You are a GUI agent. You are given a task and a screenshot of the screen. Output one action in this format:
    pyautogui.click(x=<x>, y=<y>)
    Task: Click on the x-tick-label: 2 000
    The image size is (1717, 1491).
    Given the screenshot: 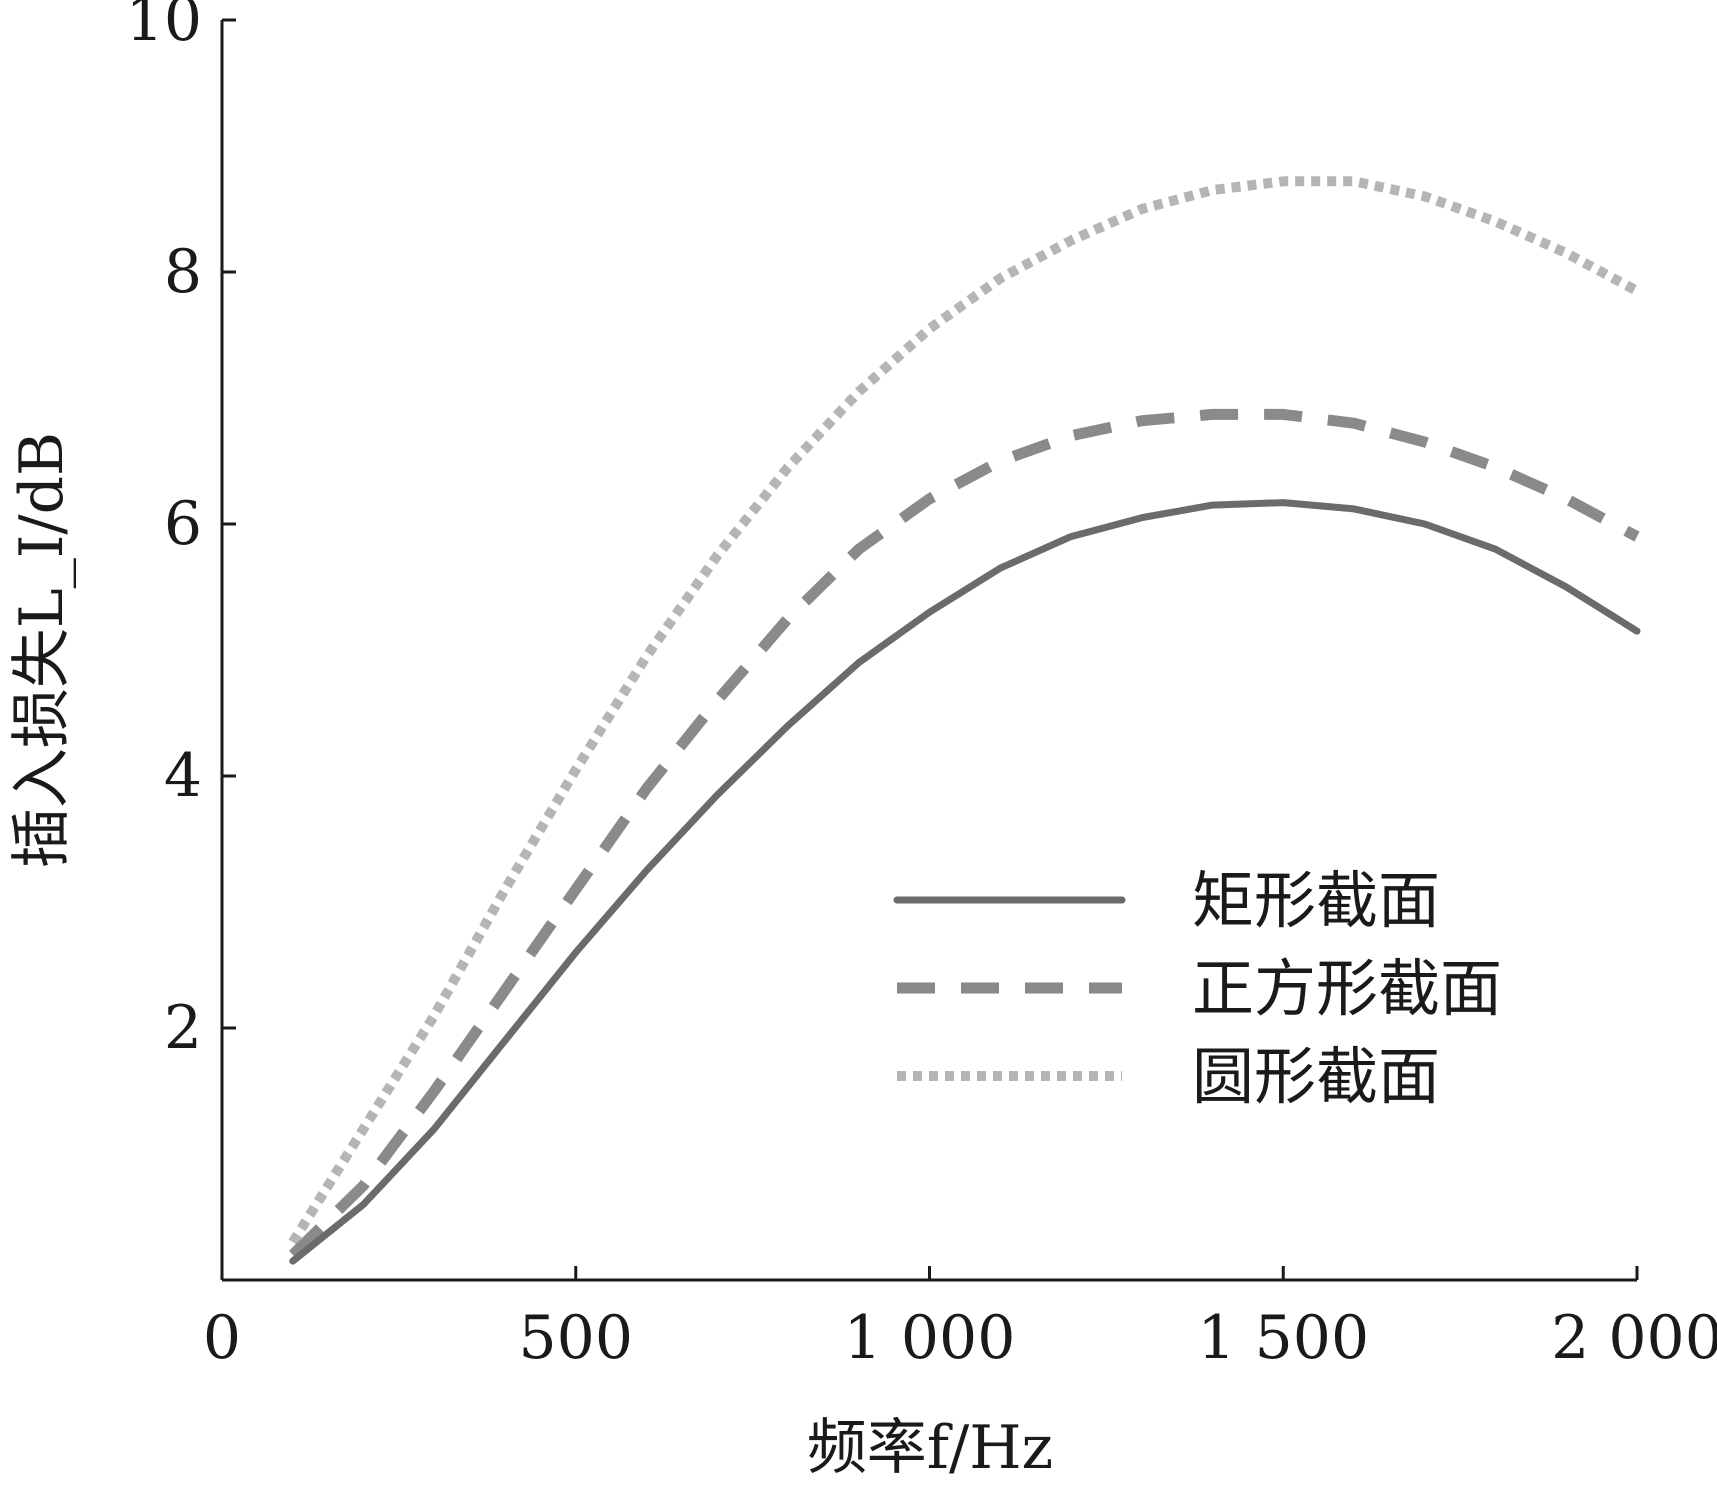 What is the action you would take?
    pyautogui.click(x=1634, y=1338)
    